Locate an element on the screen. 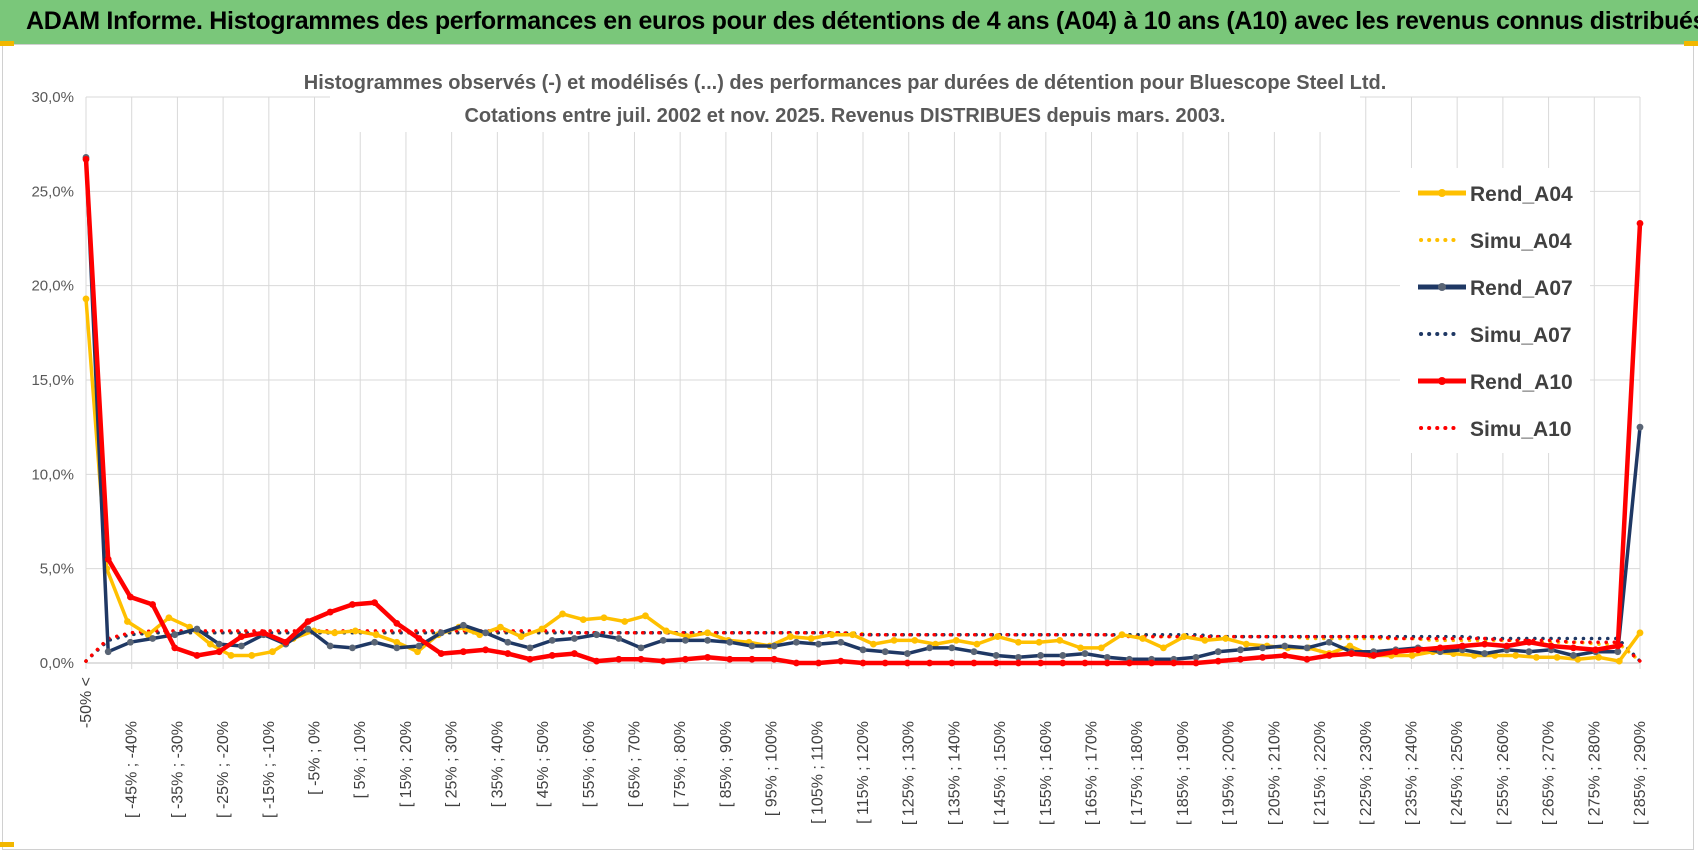  x-tick-label: [ 45% ; 50% is located at coordinates (543, 764).